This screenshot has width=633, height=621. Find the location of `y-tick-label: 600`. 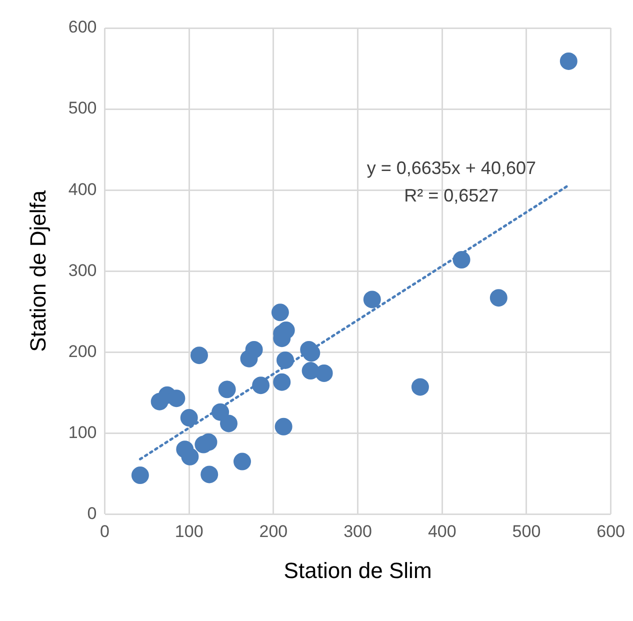

y-tick-label: 600 is located at coordinates (82, 27).